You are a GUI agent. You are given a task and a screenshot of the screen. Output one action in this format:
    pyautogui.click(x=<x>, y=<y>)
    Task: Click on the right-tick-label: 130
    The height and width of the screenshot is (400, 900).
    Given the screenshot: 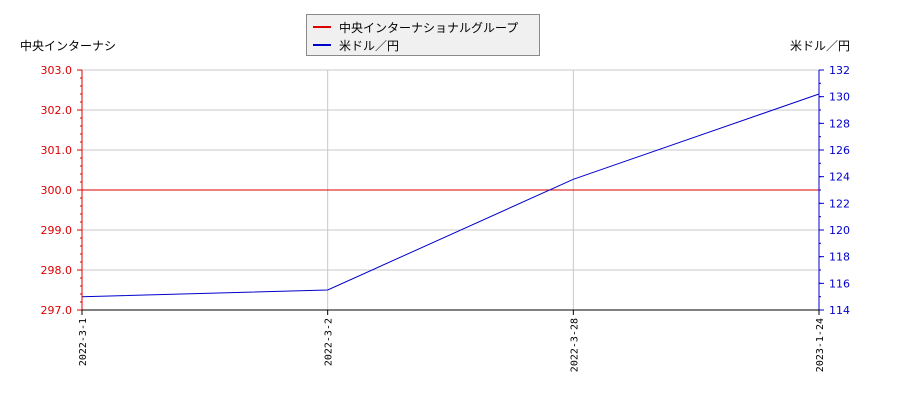 What is the action you would take?
    pyautogui.click(x=839, y=97)
    